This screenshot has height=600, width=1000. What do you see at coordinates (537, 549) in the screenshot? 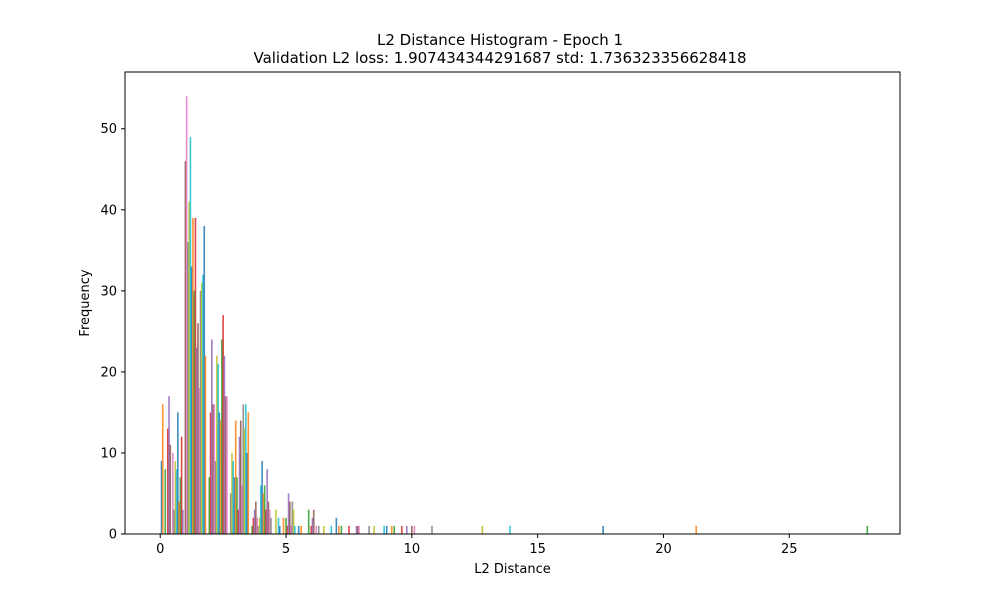
I see `x-tick-label: 15` at bounding box center [537, 549].